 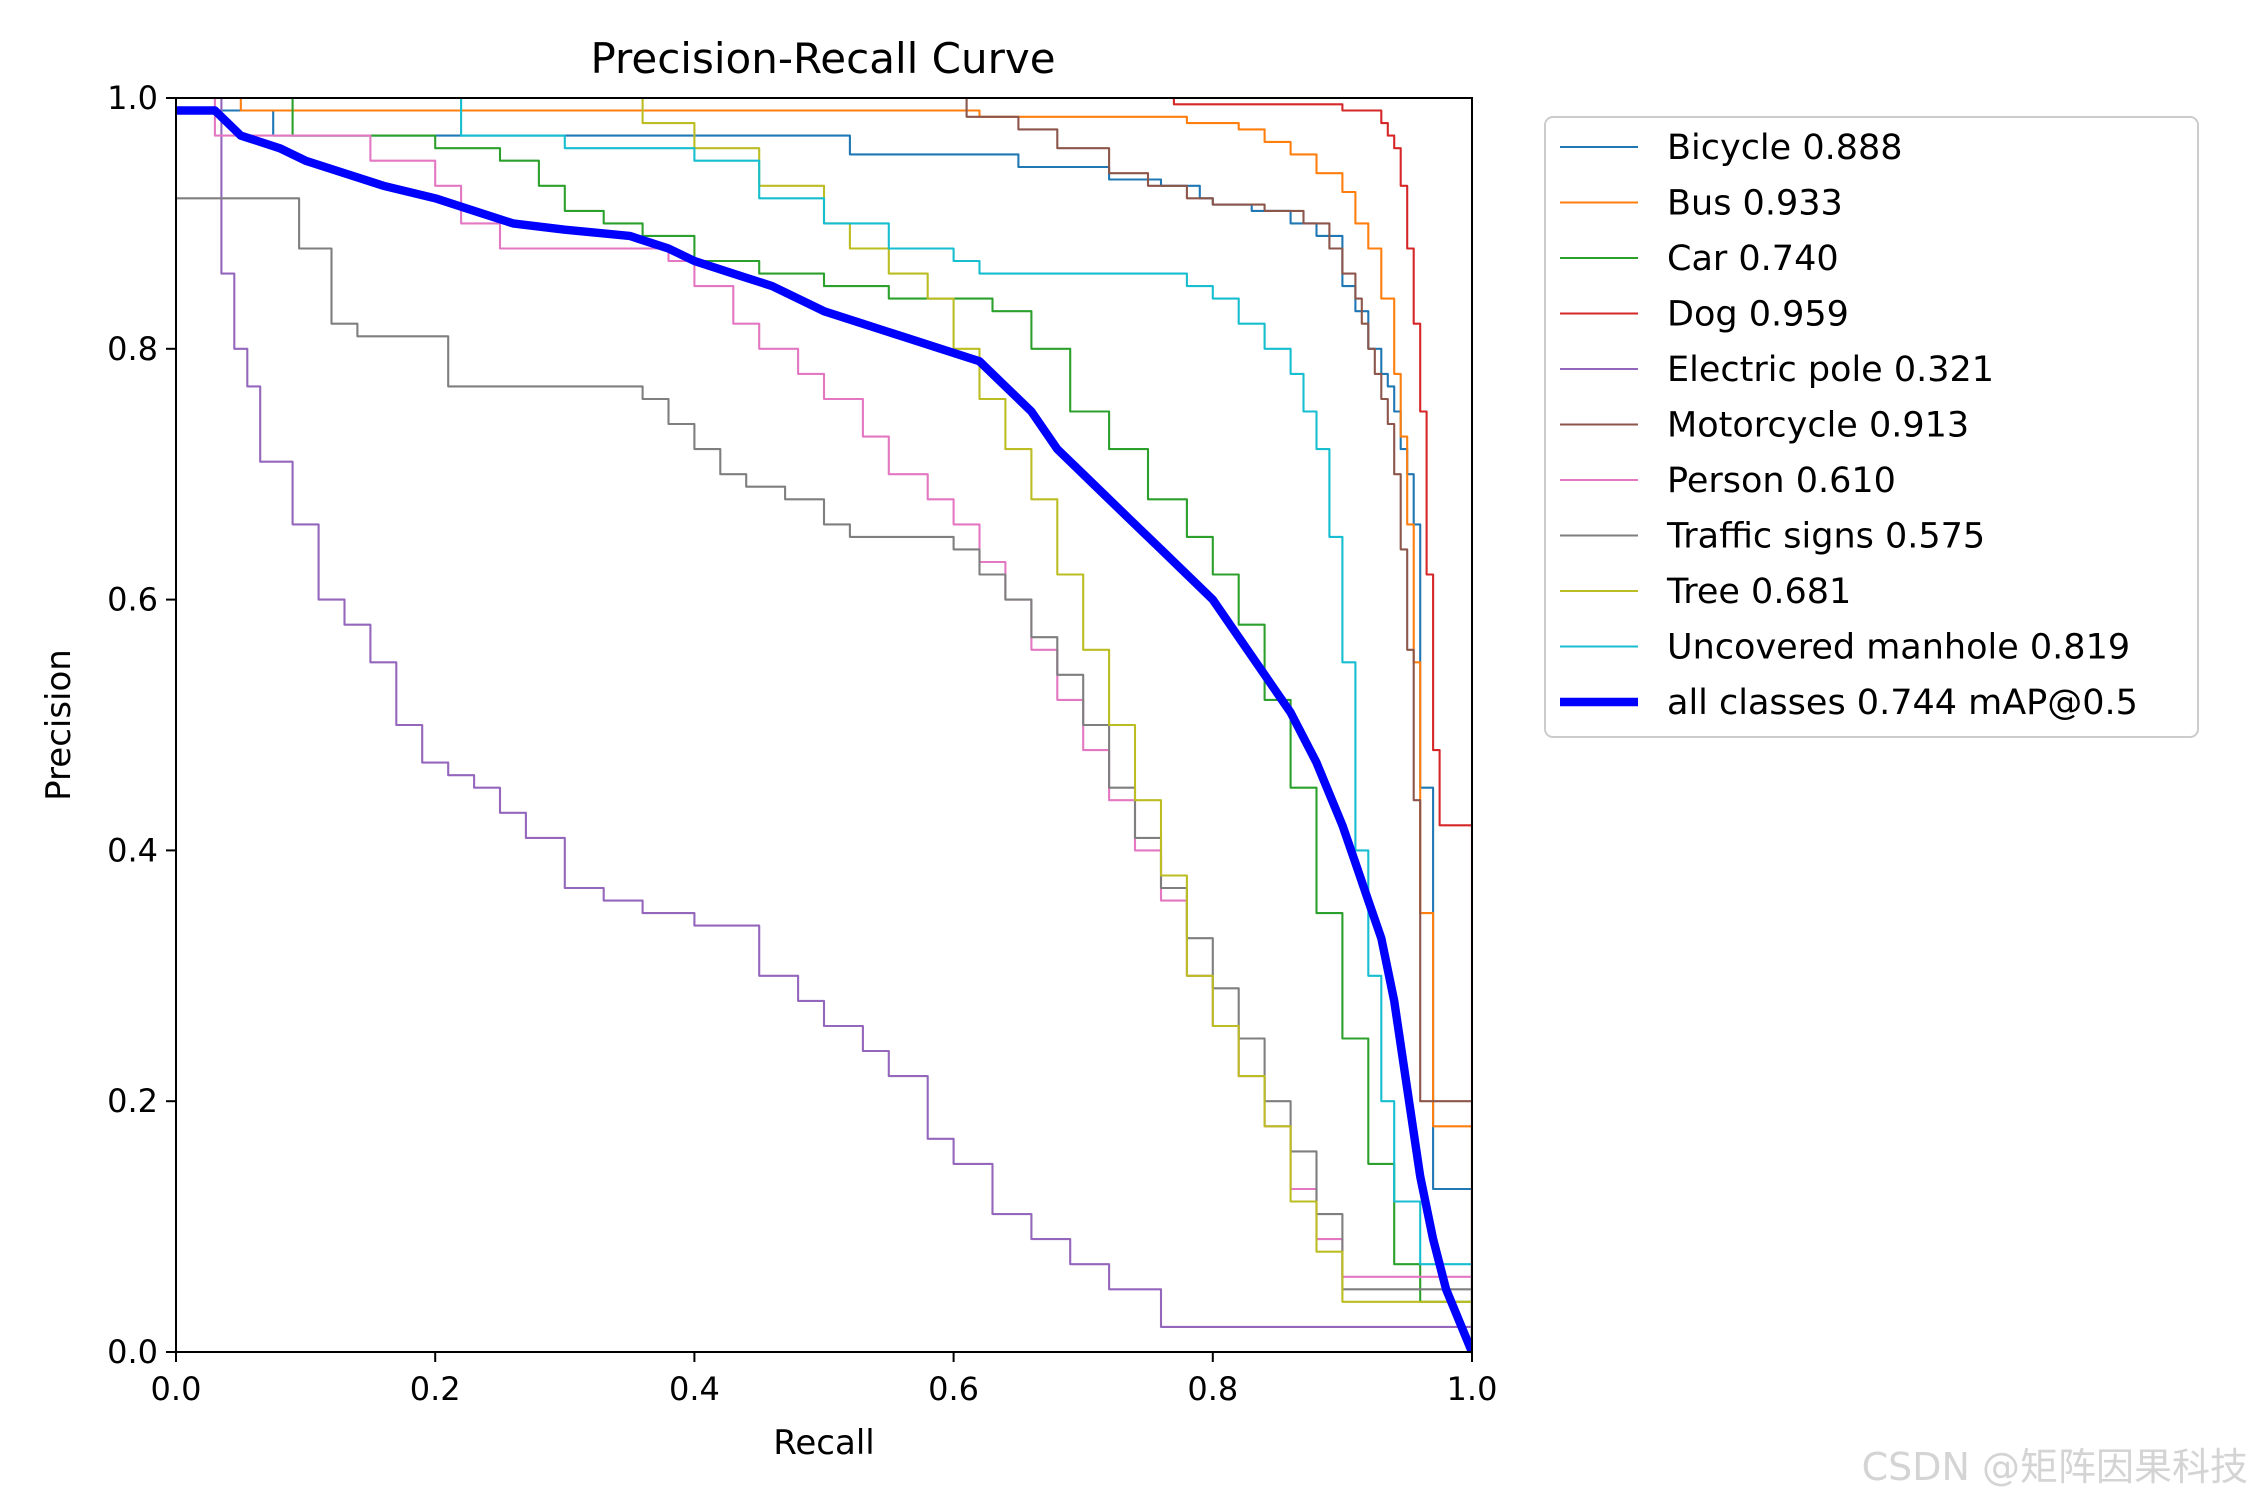 I want to click on legend-label-tree-0-681: Tree 0.681, so click(x=1758, y=592).